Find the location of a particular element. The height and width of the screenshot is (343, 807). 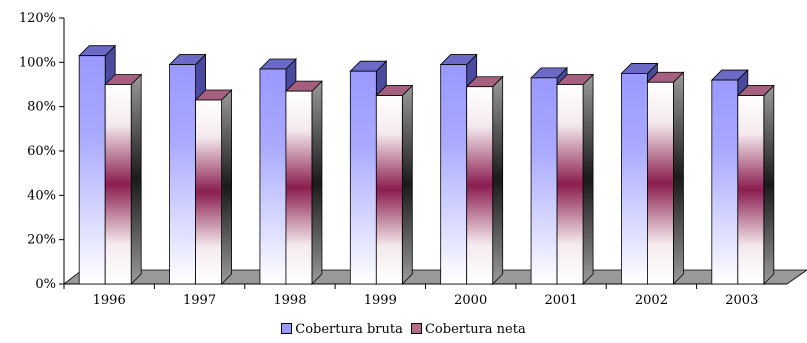

y-tick-label: 40% is located at coordinates (41, 195).